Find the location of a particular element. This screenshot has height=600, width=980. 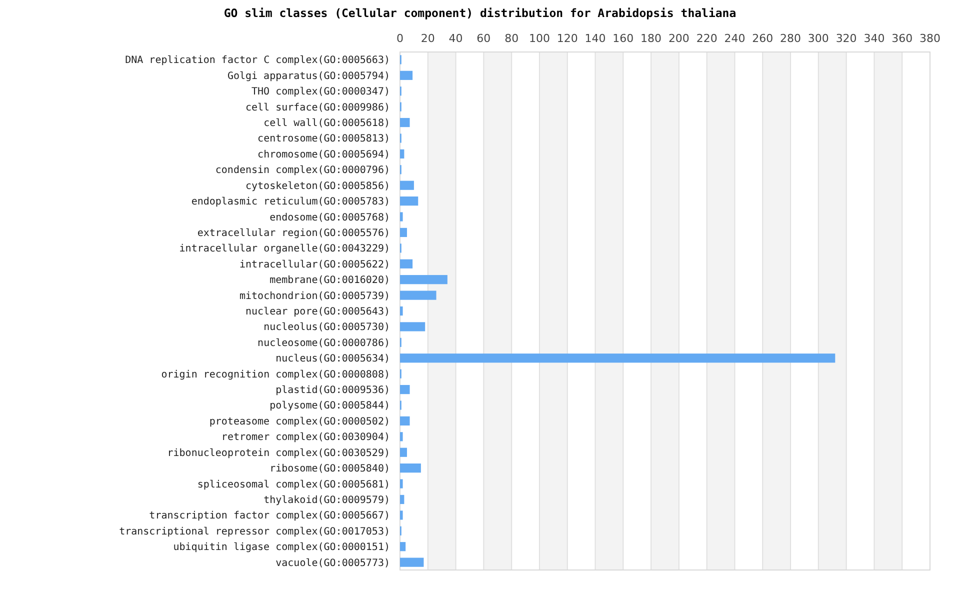

x-tick-label: 20 is located at coordinates (427, 38).